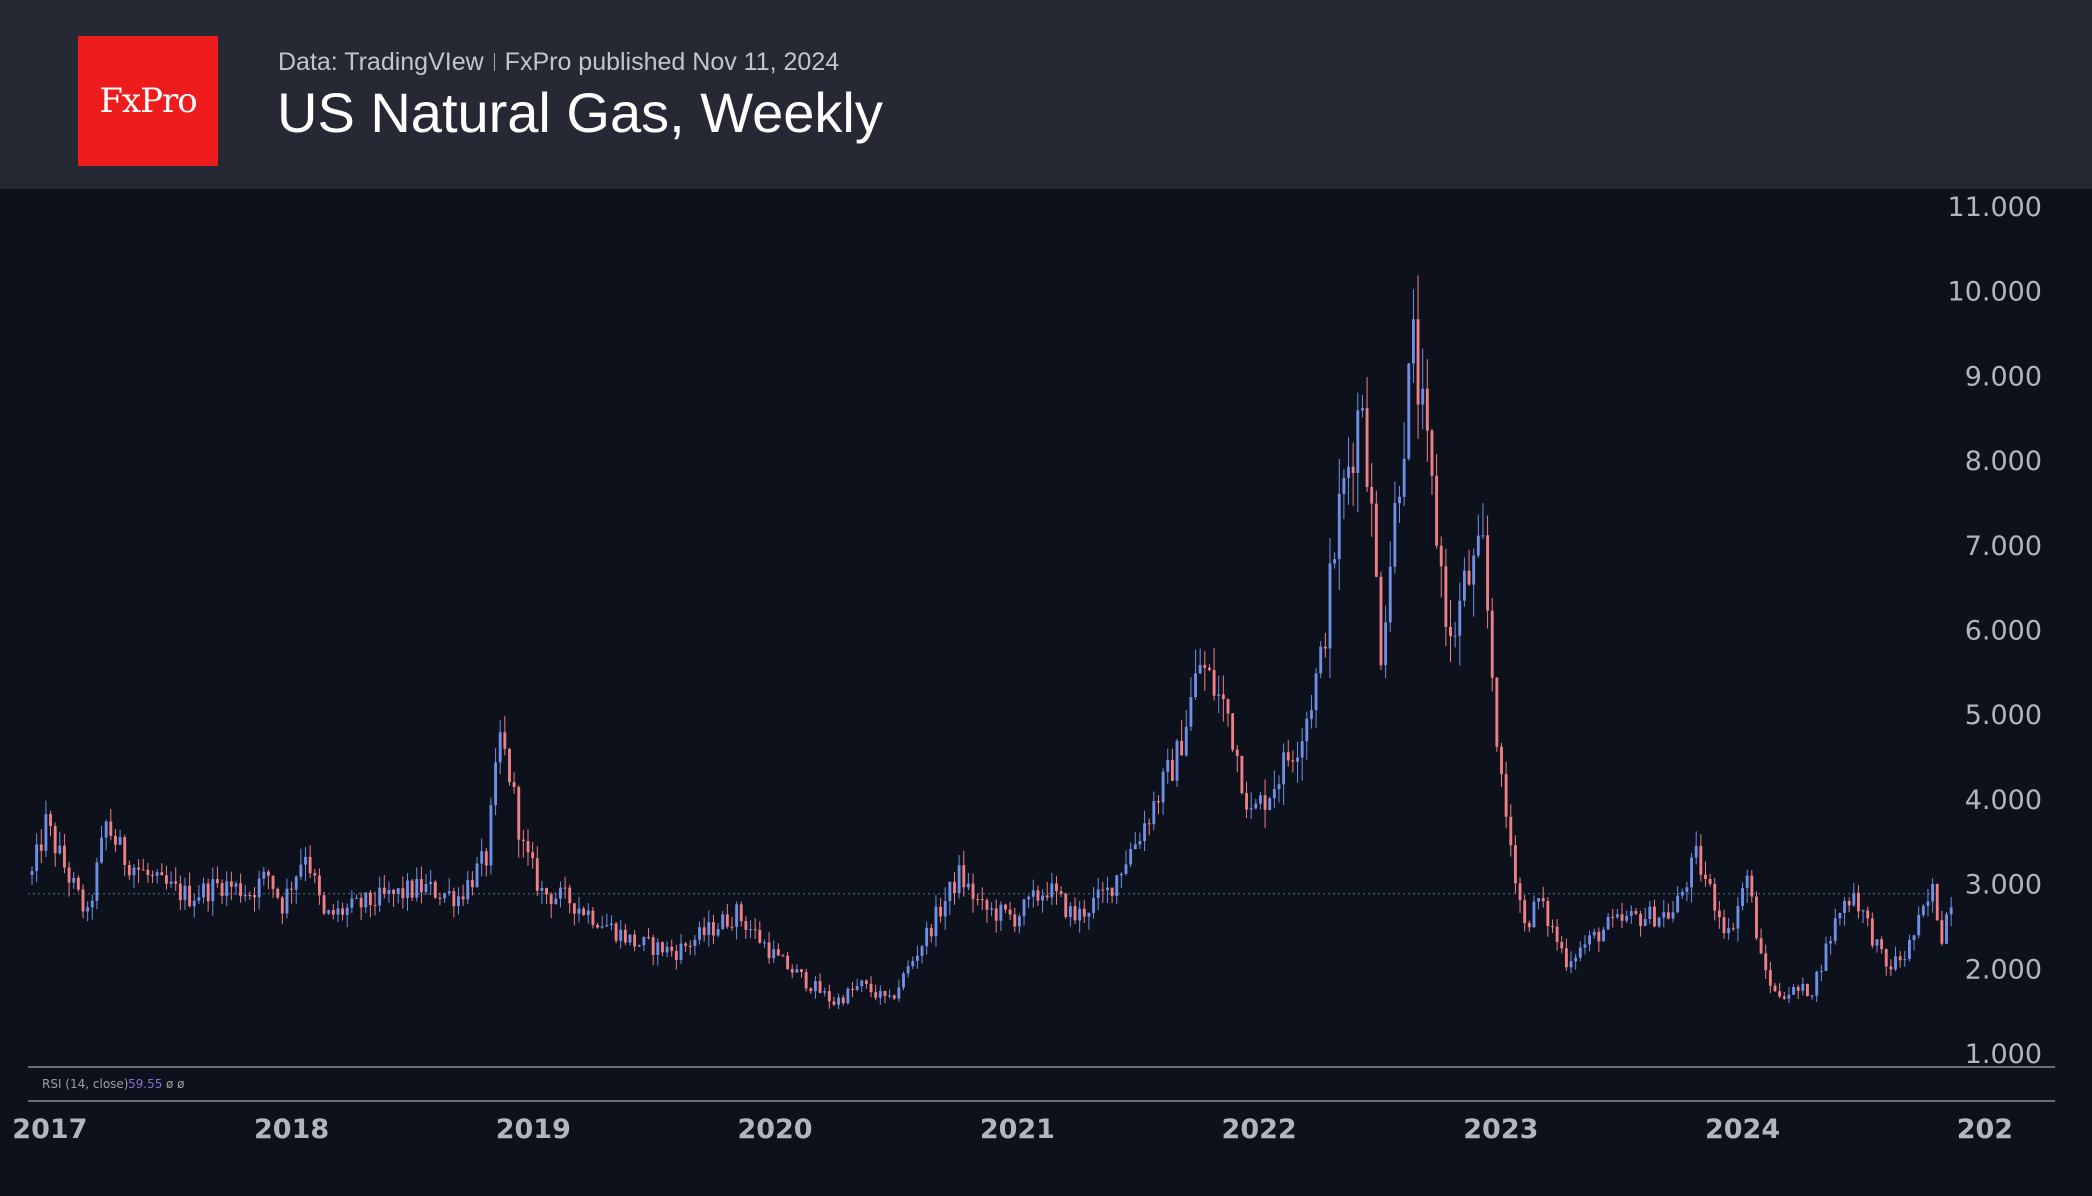 This screenshot has height=1196, width=2092. I want to click on x-tick-label: 2024, so click(1742, 1129).